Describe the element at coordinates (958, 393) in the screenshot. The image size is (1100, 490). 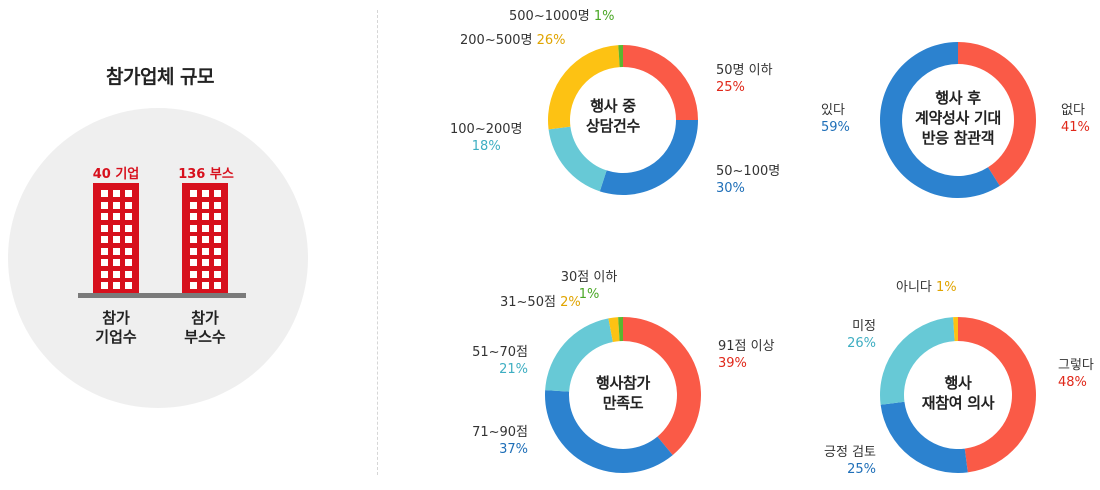
I see `chart4-title: 행사 재참여 의사` at that location.